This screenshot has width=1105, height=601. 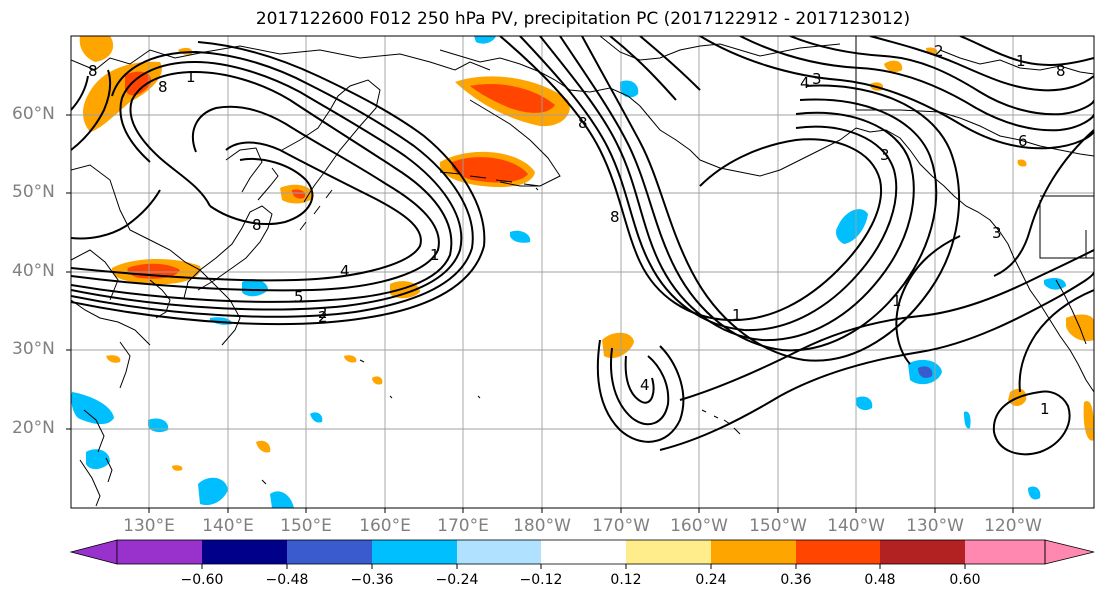 What do you see at coordinates (935, 526) in the screenshot?
I see `lon-label: 130°W` at bounding box center [935, 526].